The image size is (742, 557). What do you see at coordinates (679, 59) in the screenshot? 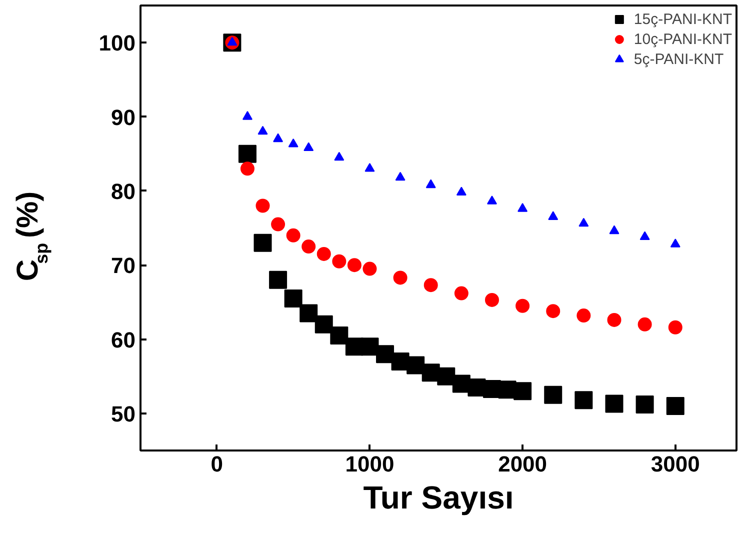
I see `legend-label: 5ç-PANI-KNT` at bounding box center [679, 59].